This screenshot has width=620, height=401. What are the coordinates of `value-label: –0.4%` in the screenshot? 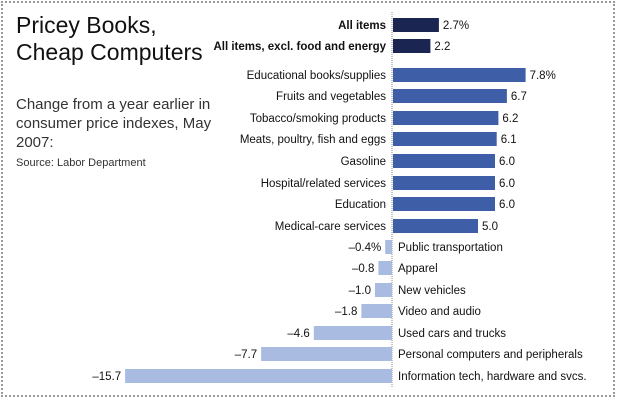 It's located at (365, 248).